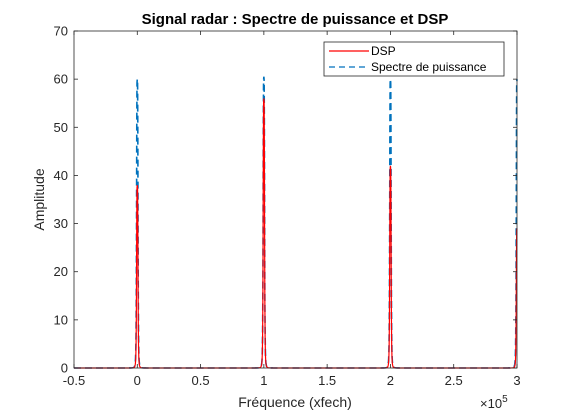 This screenshot has height=413, width=570. What do you see at coordinates (61, 175) in the screenshot?
I see `y-tick-label: 40` at bounding box center [61, 175].